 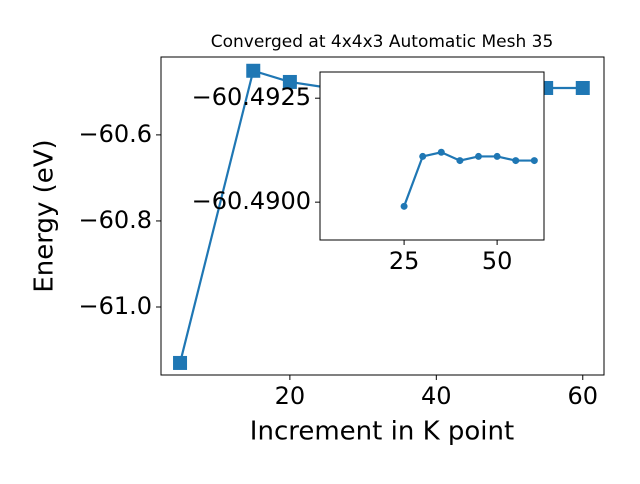 What do you see at coordinates (436, 396) in the screenshot?
I see `x-tick-label: 40` at bounding box center [436, 396].